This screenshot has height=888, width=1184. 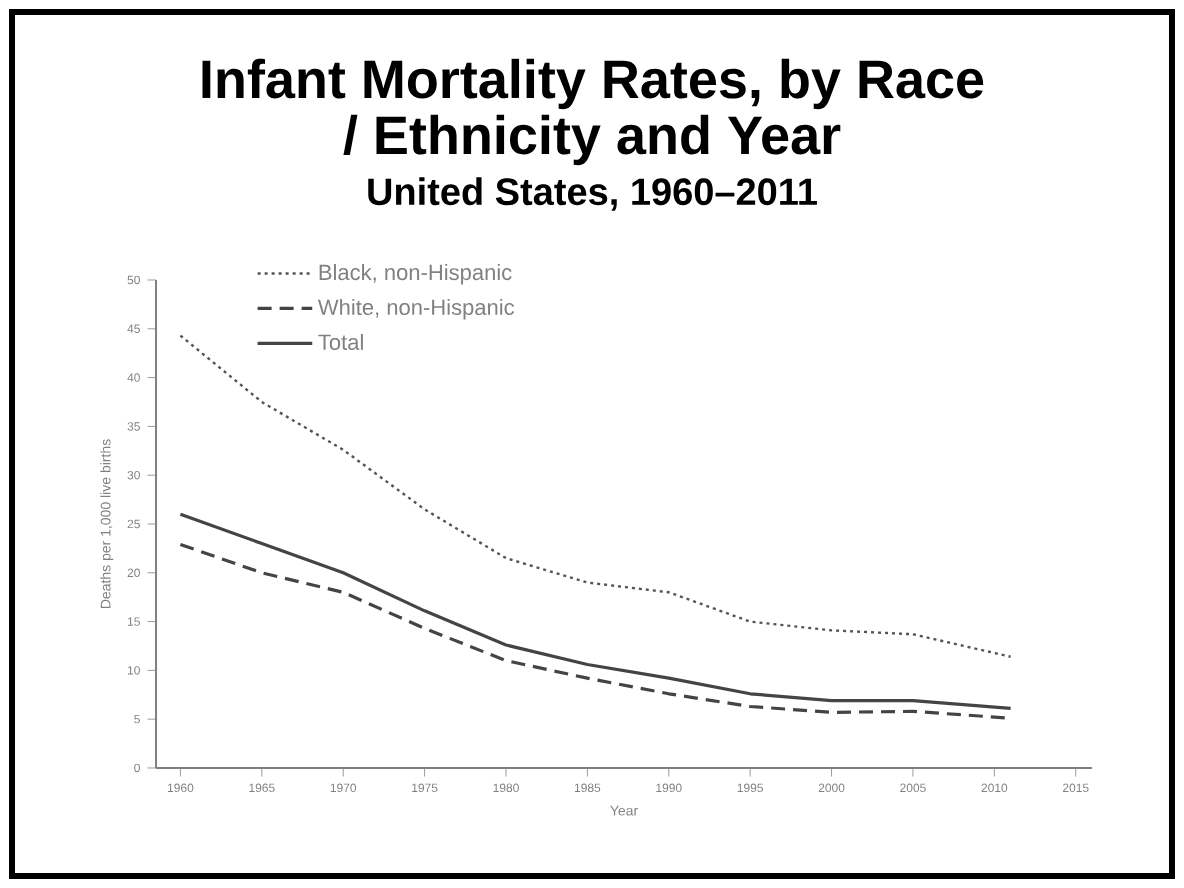 I want to click on legend-label: White, non-Hispanic, so click(x=416, y=309).